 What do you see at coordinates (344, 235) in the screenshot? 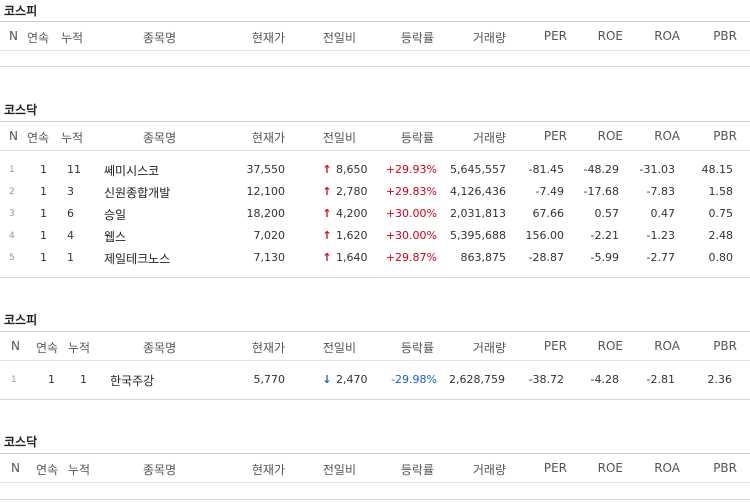
I see `cell-change: ↑ 1,620` at bounding box center [344, 235].